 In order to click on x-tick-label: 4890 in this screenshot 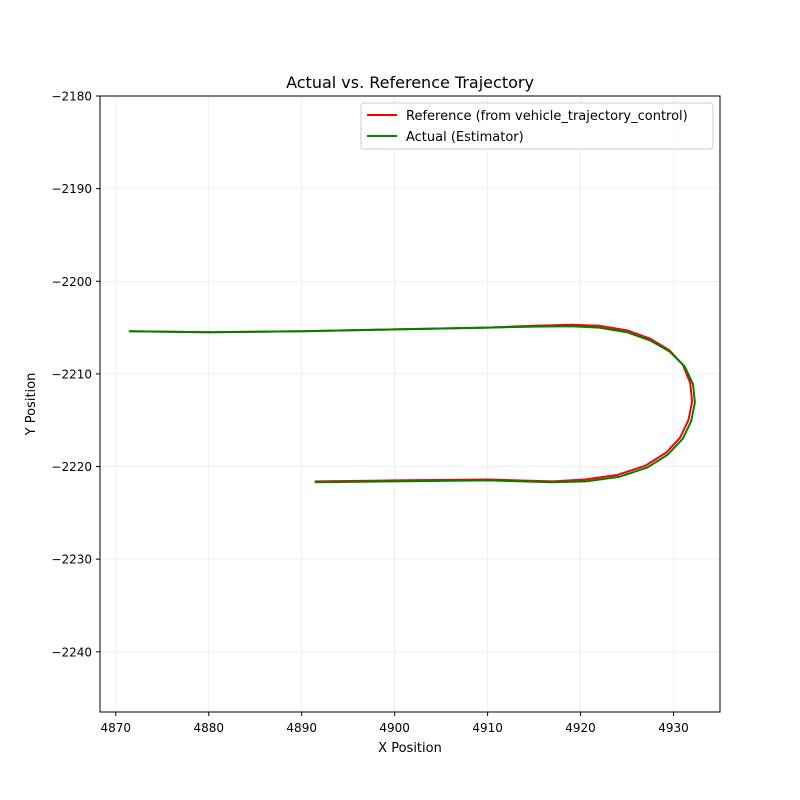, I will do `click(301, 728)`.